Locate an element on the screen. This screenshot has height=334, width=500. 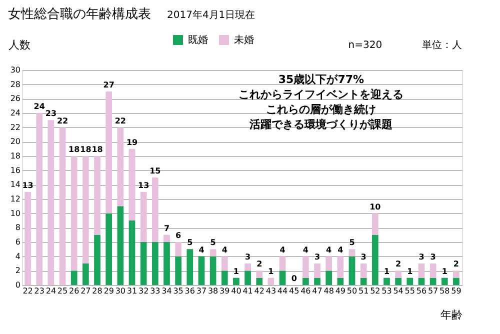
y-axis-title: 人数 is located at coordinates (19, 45).